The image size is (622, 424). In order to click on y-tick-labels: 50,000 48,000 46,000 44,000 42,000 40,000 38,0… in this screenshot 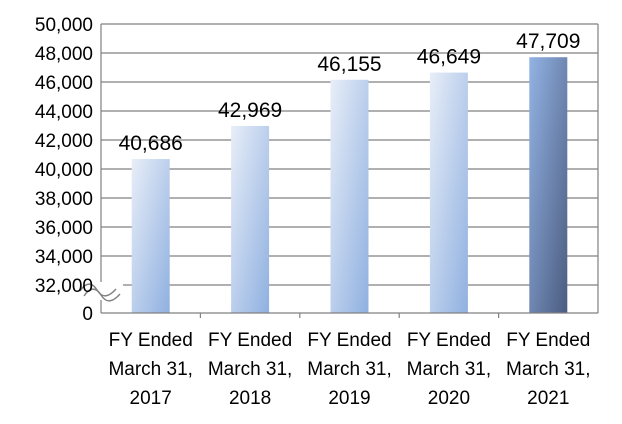, I will do `click(64, 170)`.